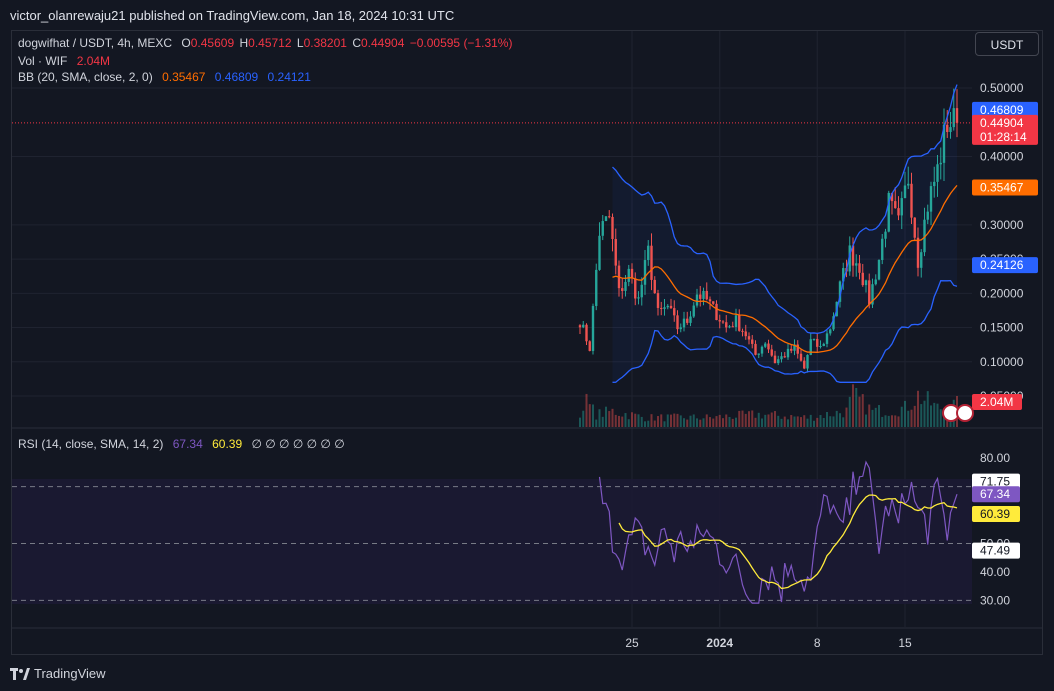 This screenshot has height=691, width=1054. I want to click on bb-basis-value: 0.35467, so click(184, 77).